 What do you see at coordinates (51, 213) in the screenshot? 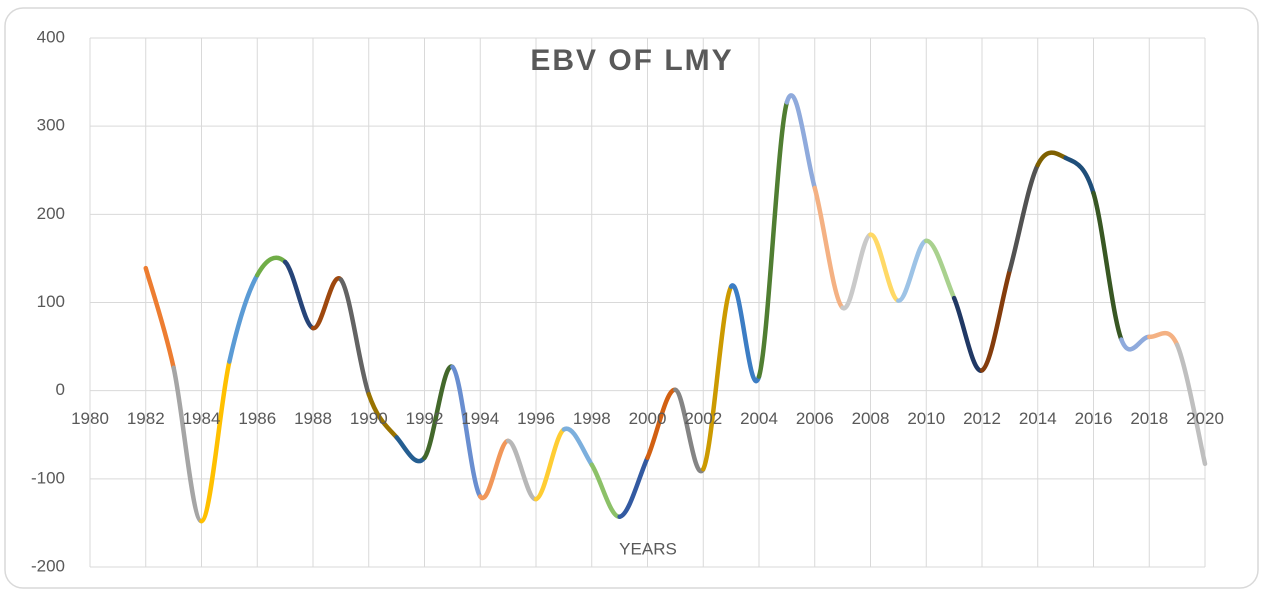
I see `y-tick-label: 200` at bounding box center [51, 213].